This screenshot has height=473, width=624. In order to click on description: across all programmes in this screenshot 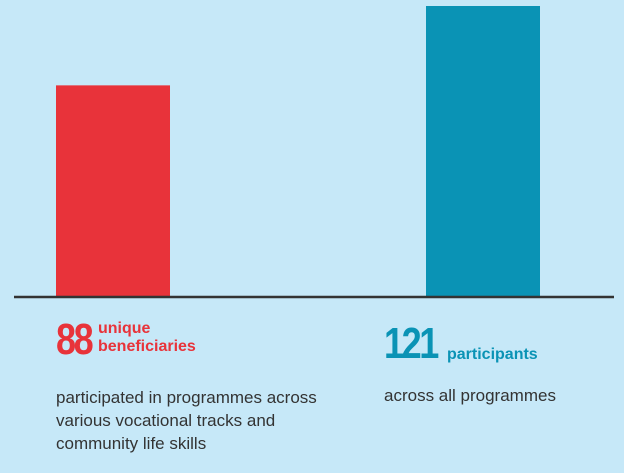, I will do `click(470, 395)`.